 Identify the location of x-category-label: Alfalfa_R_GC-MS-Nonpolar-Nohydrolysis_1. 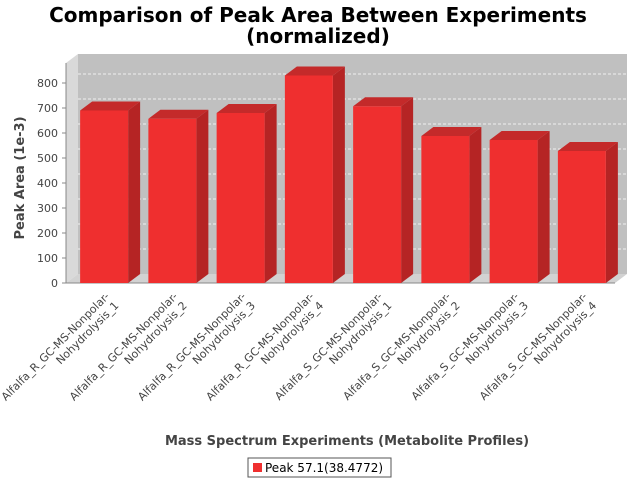
(60, 351).